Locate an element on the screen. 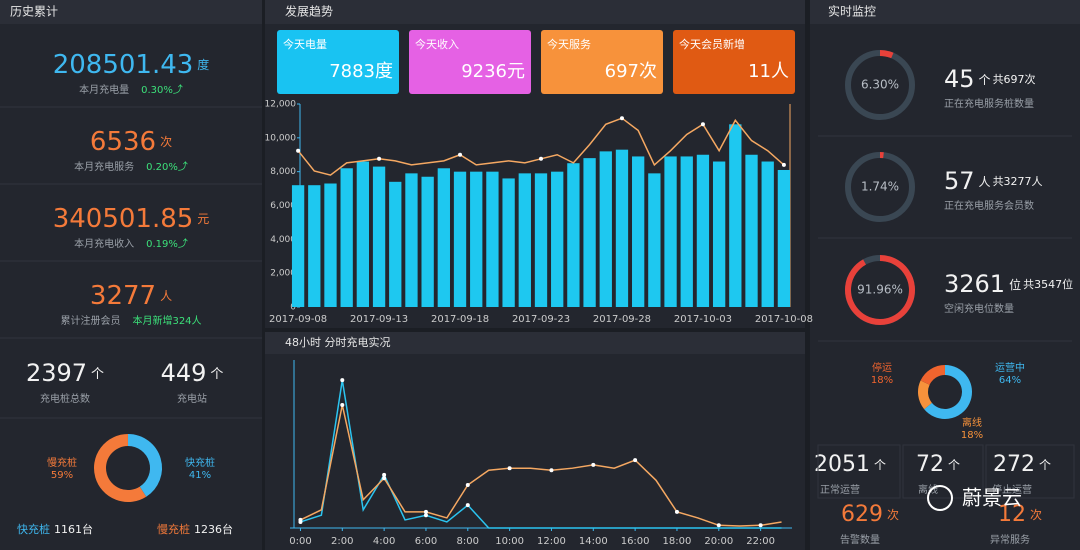 This screenshot has width=1080, height=550. panel-title: 实时监控 is located at coordinates (852, 11).